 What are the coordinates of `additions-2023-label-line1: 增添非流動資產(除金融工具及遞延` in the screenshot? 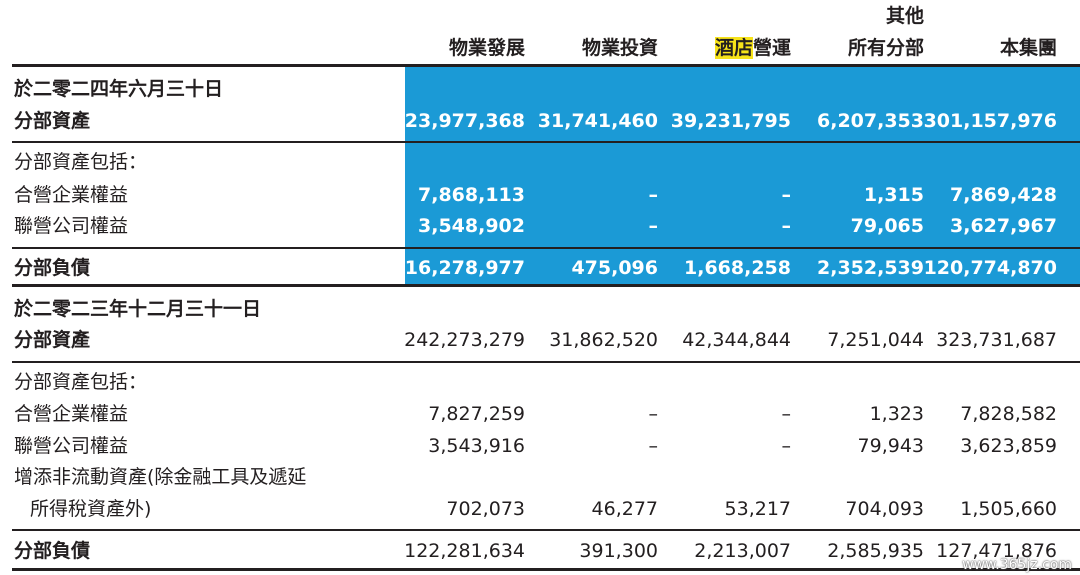 It's located at (160, 477).